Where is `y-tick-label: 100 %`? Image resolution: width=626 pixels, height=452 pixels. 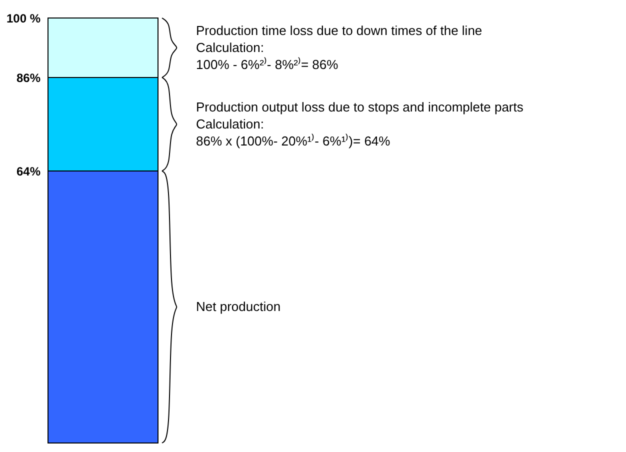
y-tick-label: 100 % is located at coordinates (23, 19).